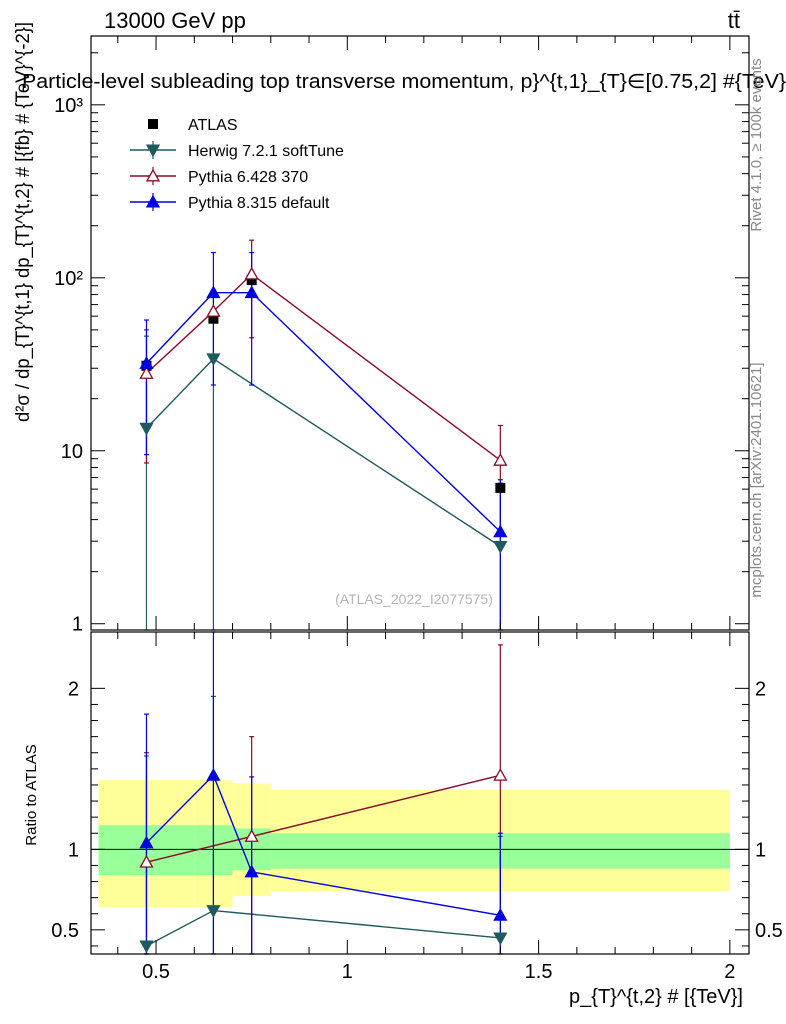 The height and width of the screenshot is (1024, 786). Describe the element at coordinates (756, 144) in the screenshot. I see `rivet-version-label: Rivet 4.1.0, ≥ 100k events` at that location.